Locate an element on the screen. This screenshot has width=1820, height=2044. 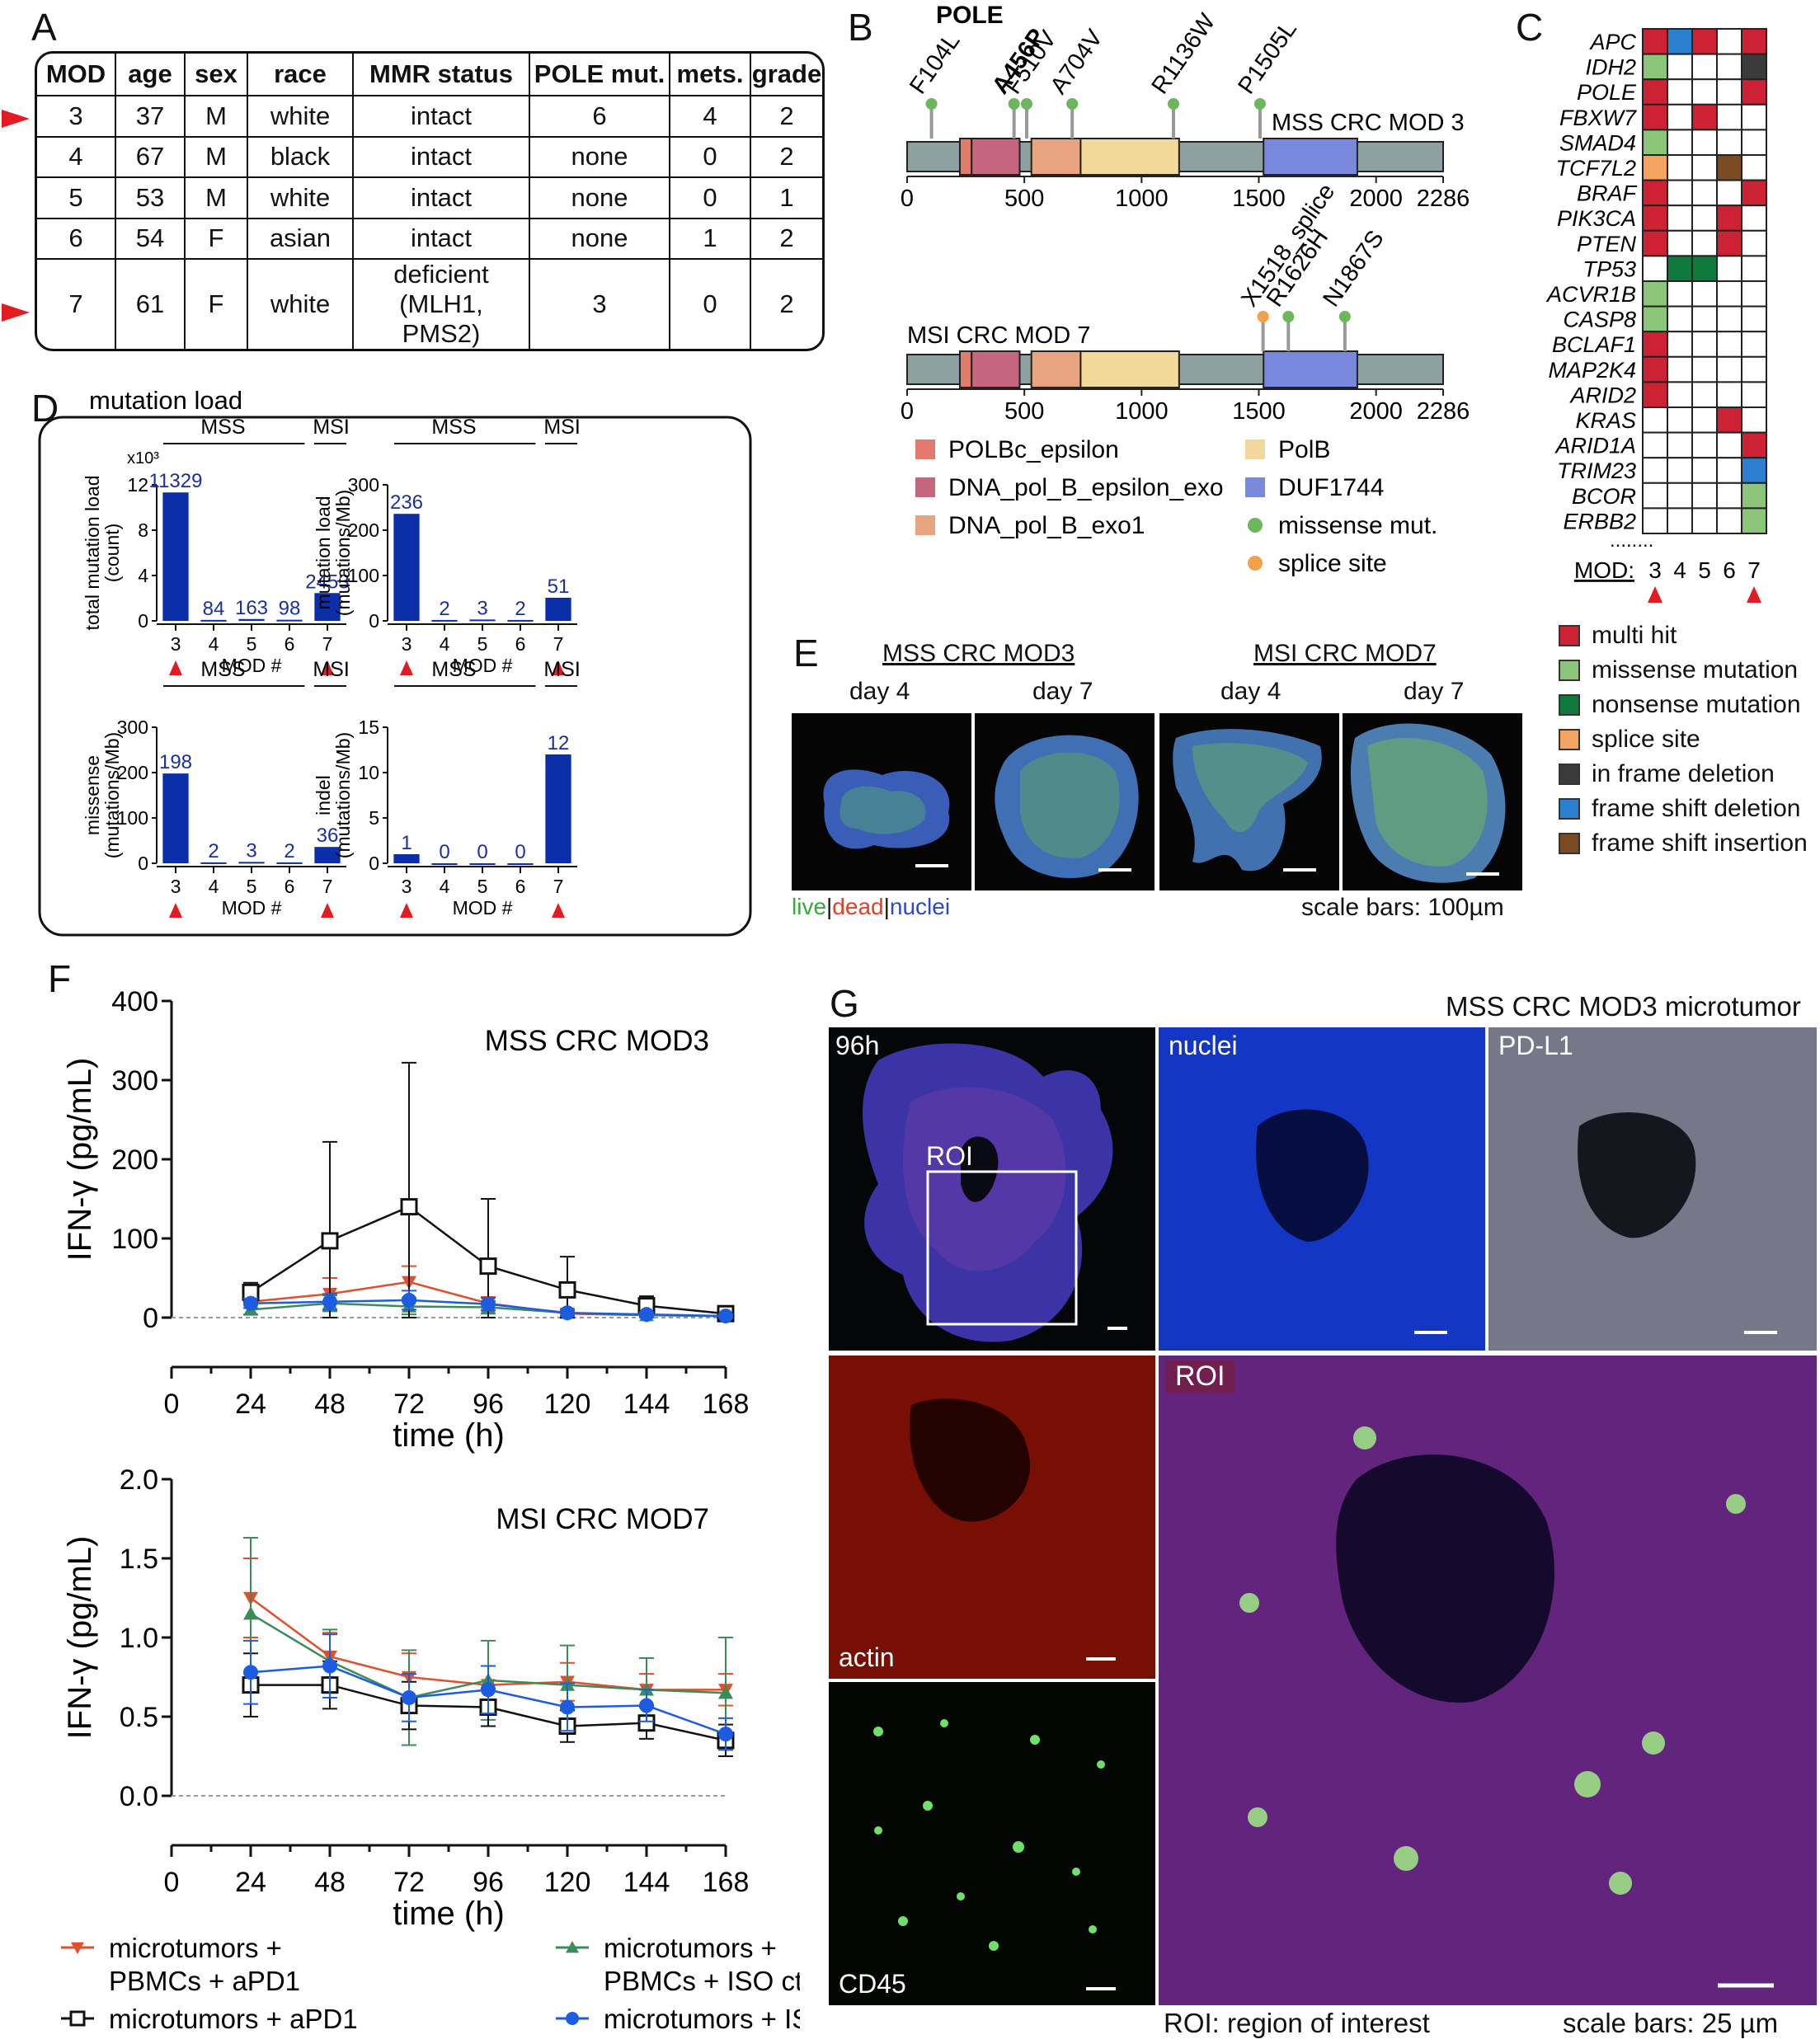
table-cell: deficient (MLH1, PMS2) is located at coordinates (441, 303).